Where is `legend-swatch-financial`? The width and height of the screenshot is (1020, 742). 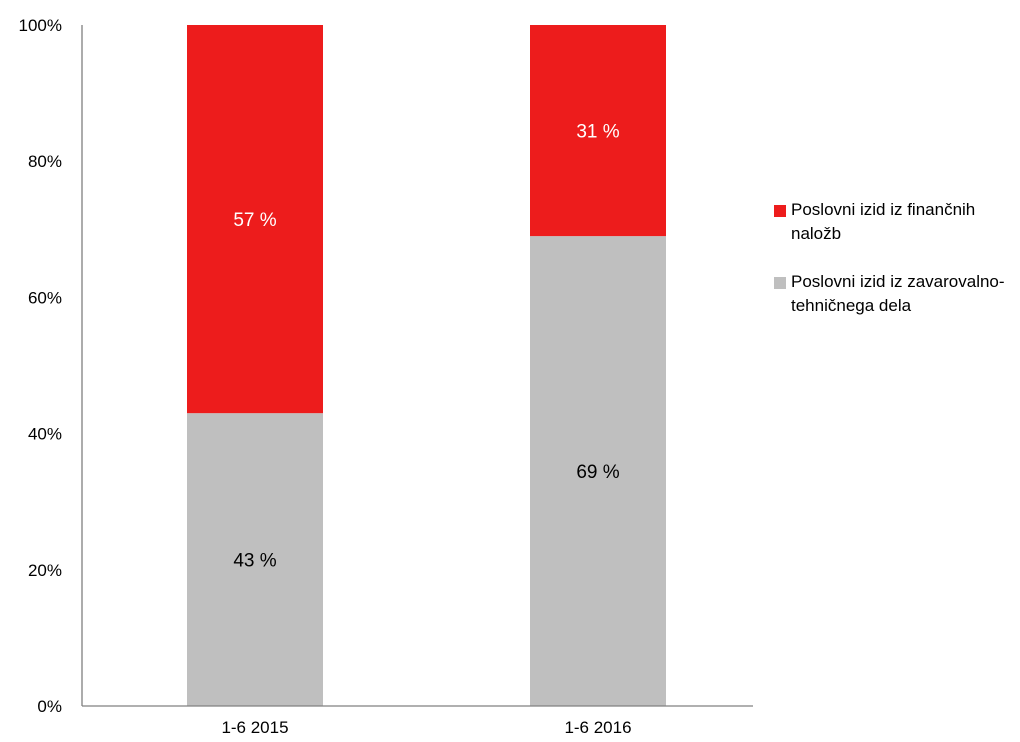 legend-swatch-financial is located at coordinates (780, 211).